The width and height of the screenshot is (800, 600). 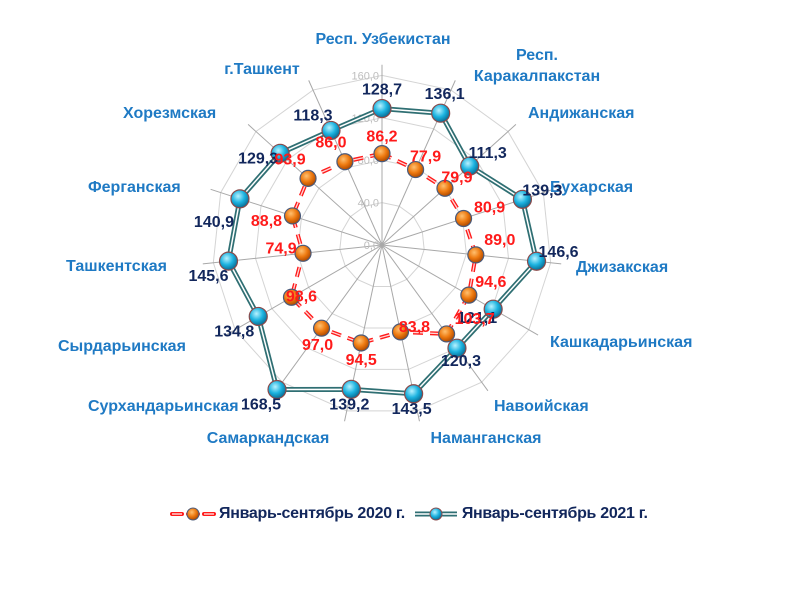 I want to click on series-2020-line-inner, so click(x=383, y=248).